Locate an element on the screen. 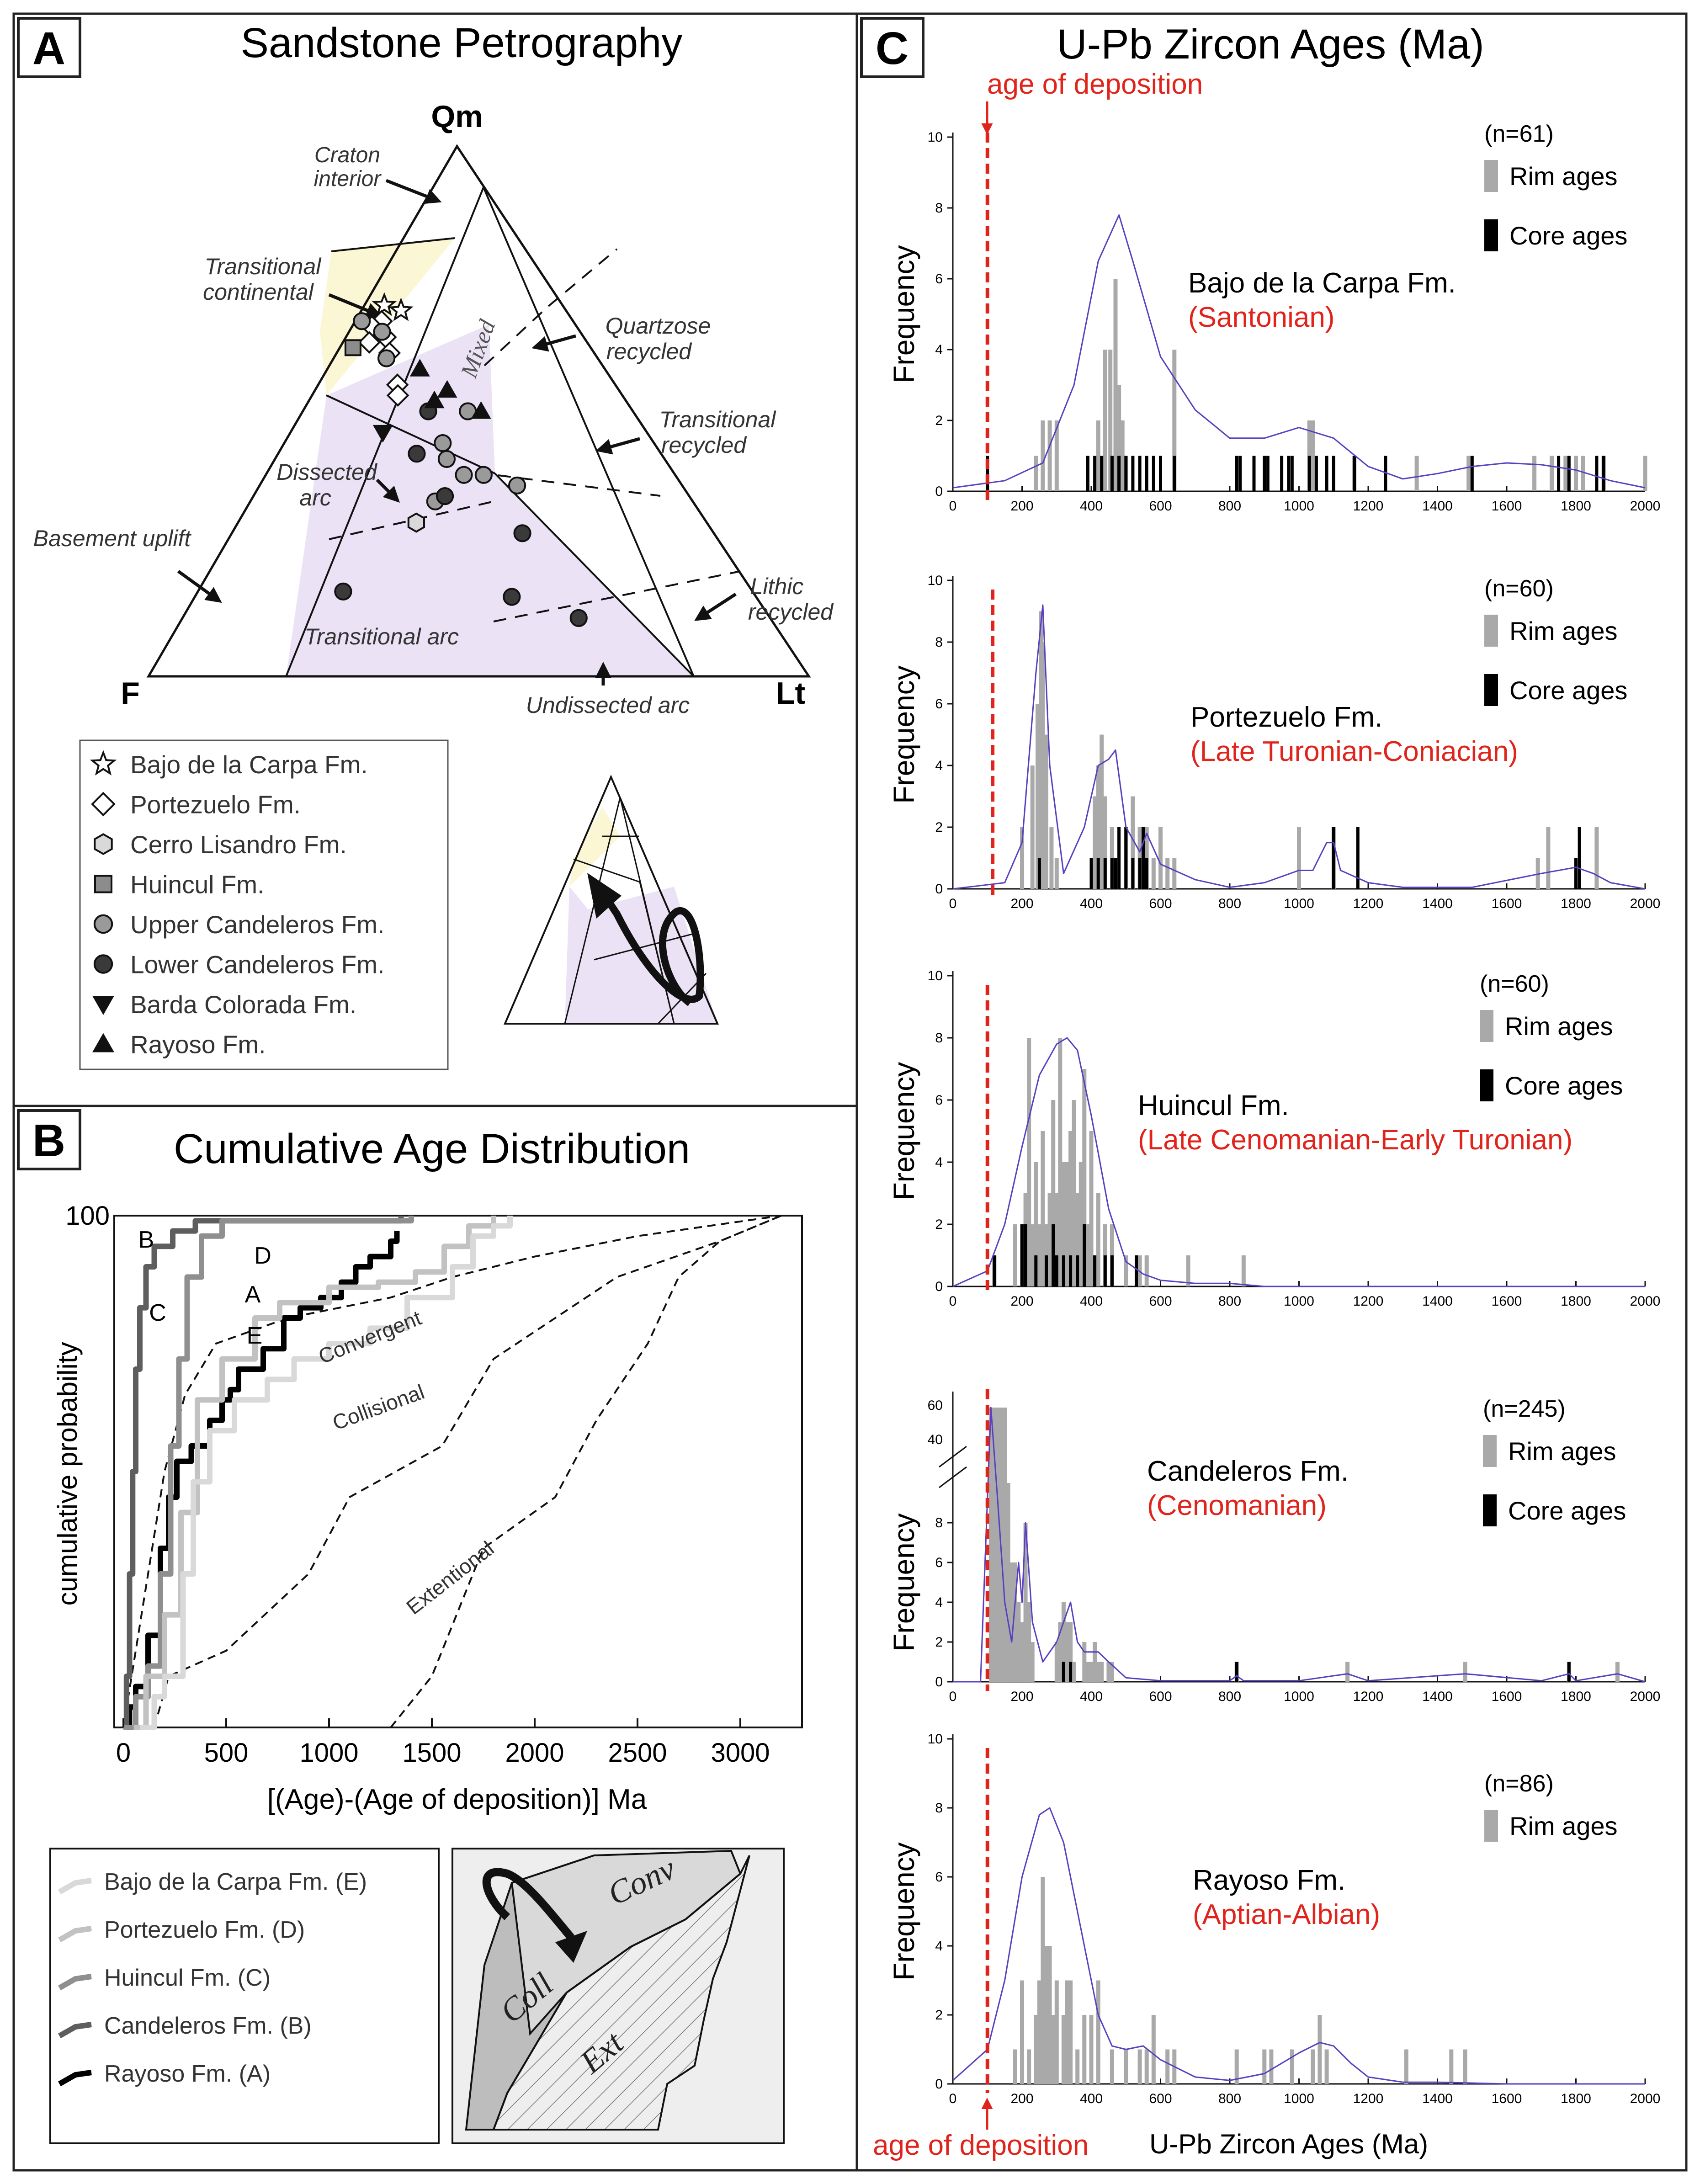 The image size is (1700, 2184). hist-1-ytick-label-1: 2 is located at coordinates (939, 827).